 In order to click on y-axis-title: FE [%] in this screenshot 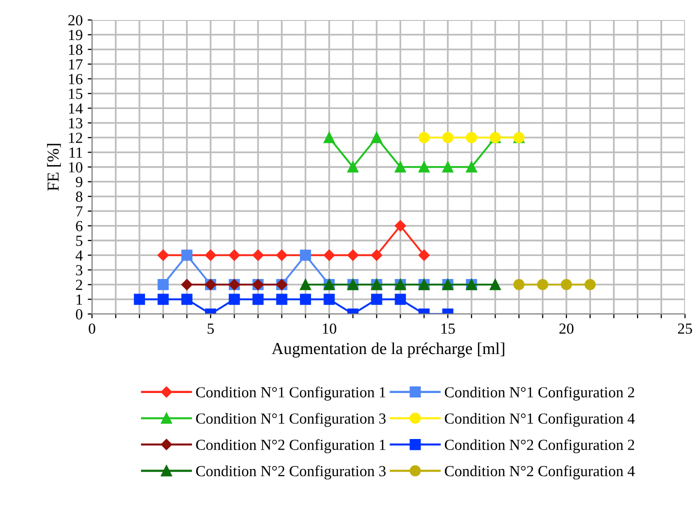, I will do `click(54, 167)`.